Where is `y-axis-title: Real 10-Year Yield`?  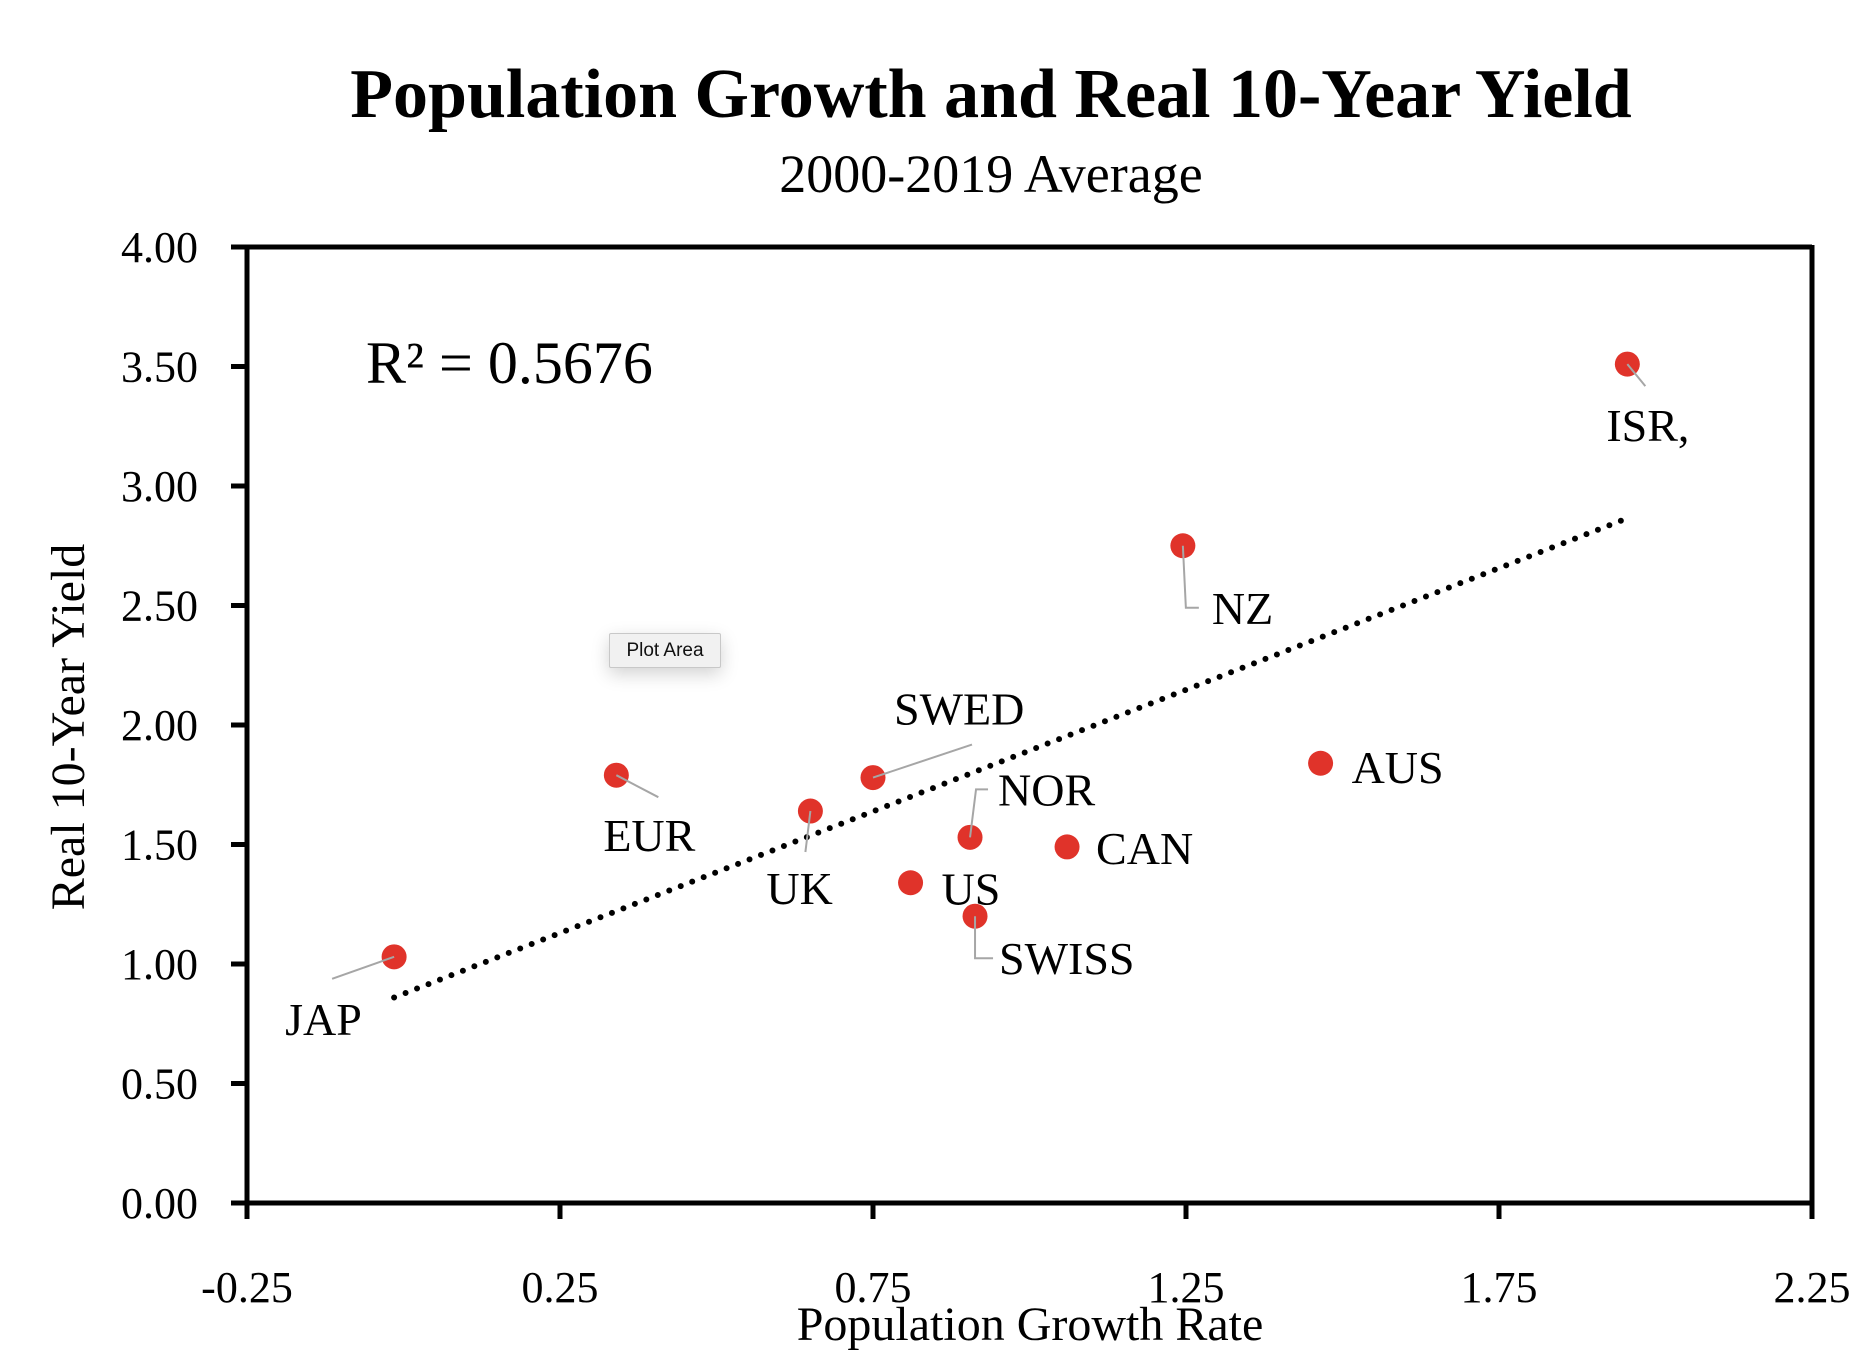
y-axis-title: Real 10-Year Yield is located at coordinates (68, 727).